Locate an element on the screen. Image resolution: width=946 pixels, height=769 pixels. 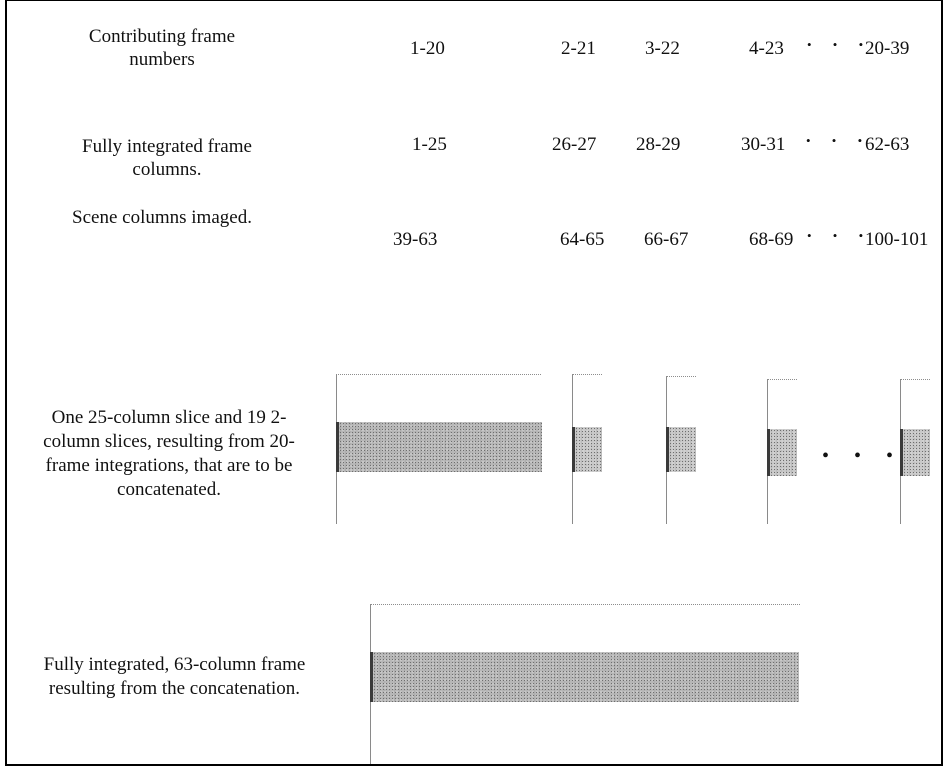
concatenated-63-column-frame is located at coordinates (586, 684).